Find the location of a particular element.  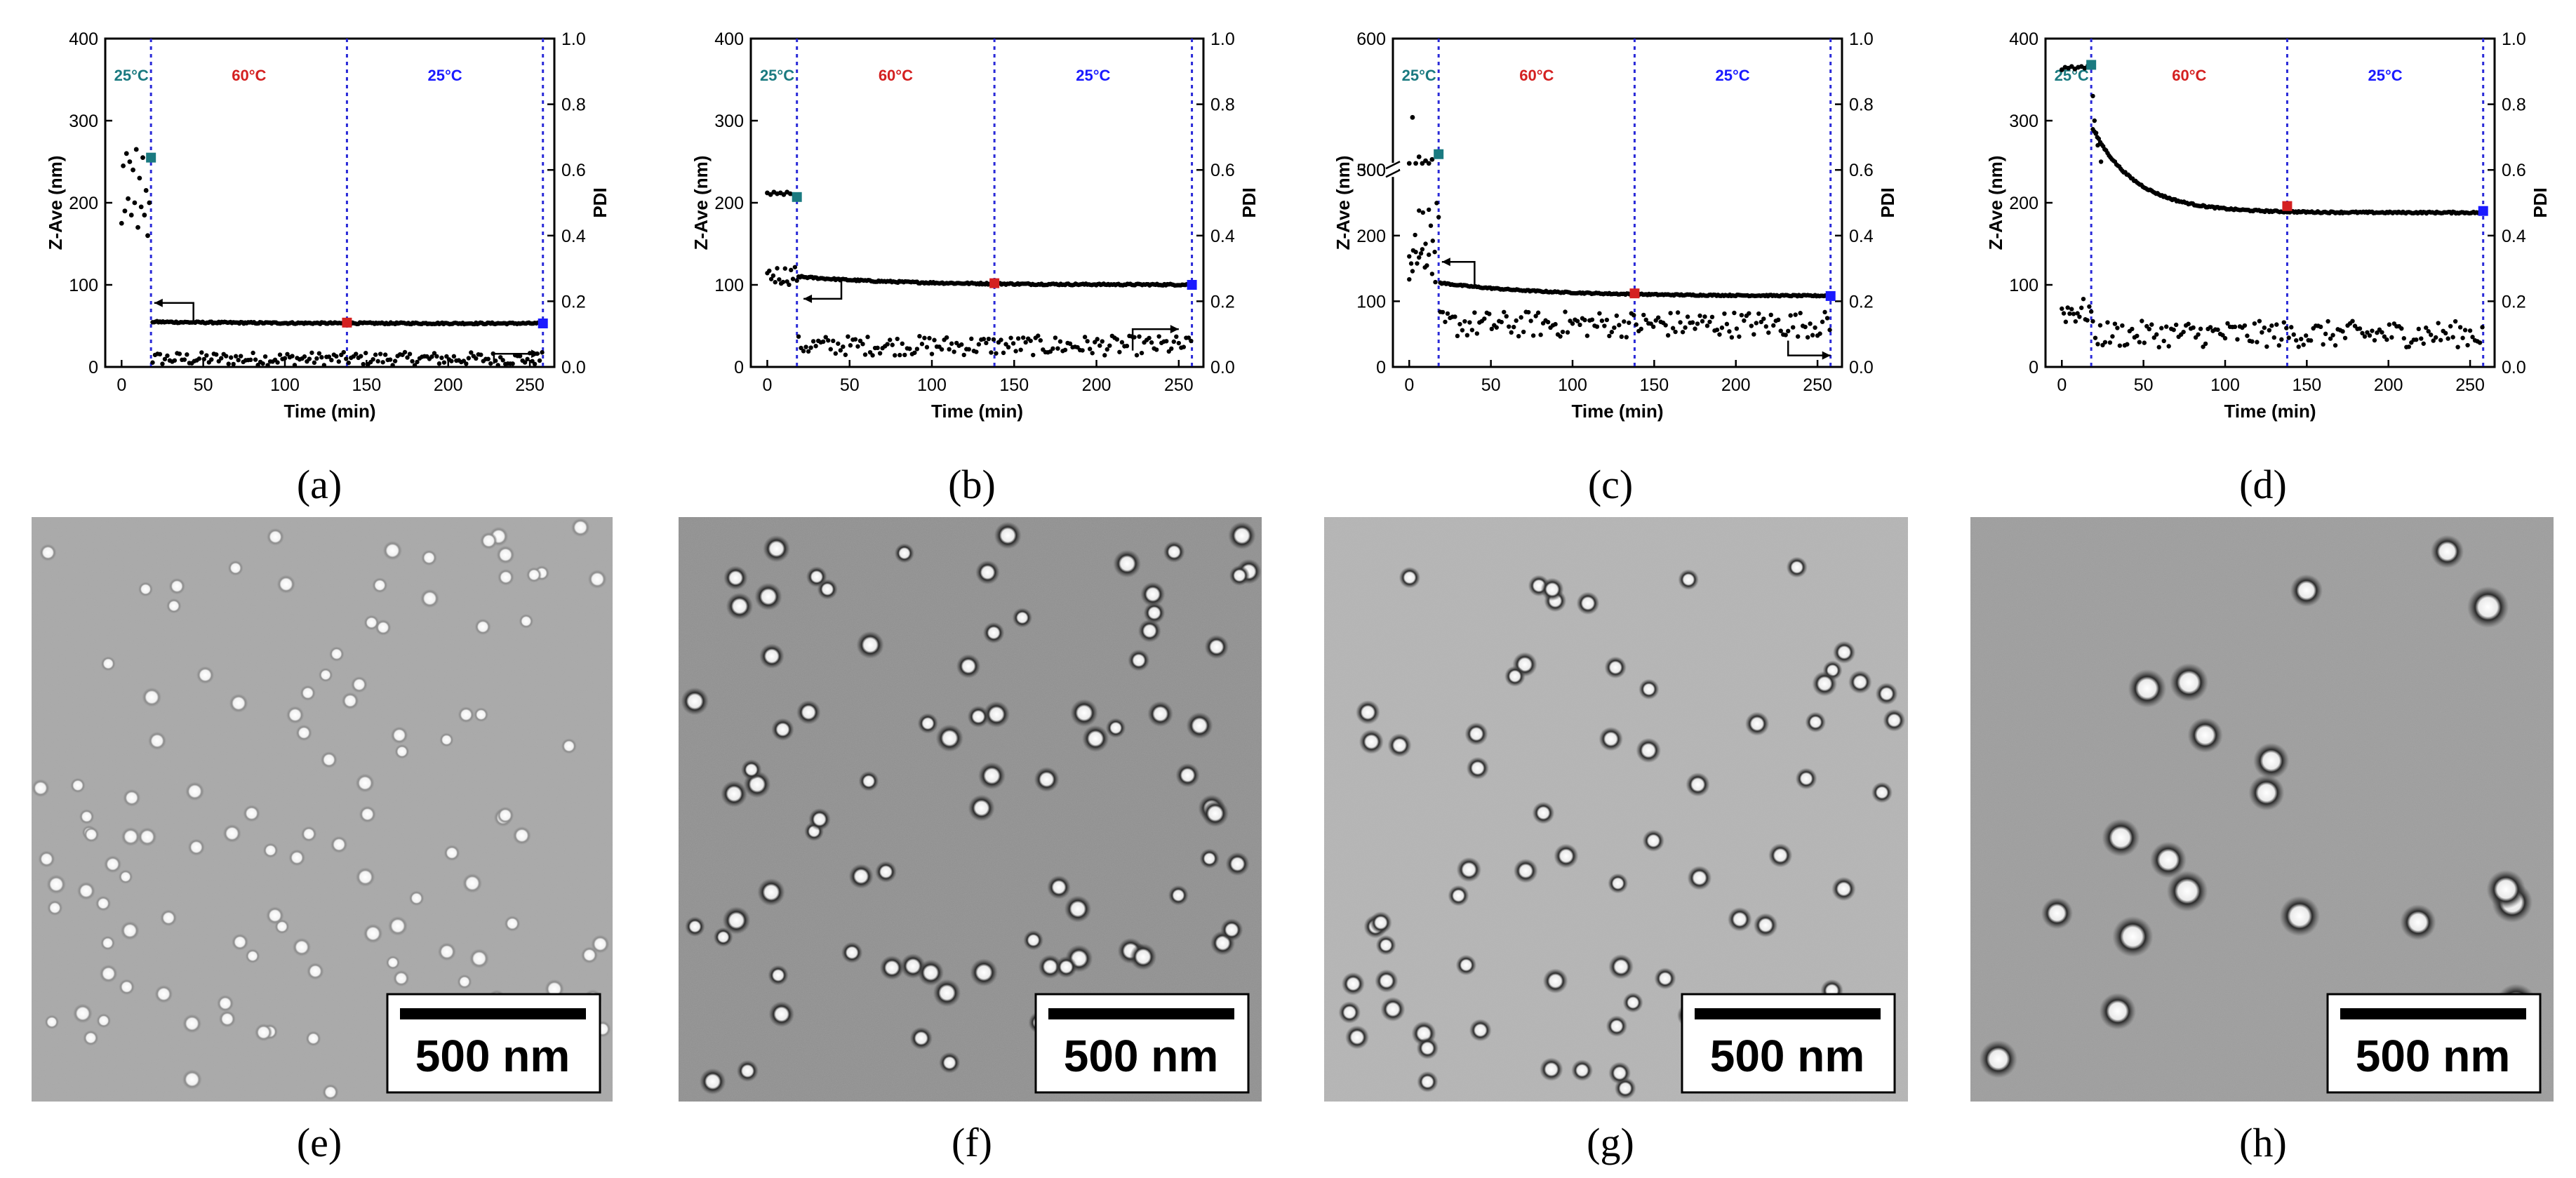

subfigure-label-f: (f) is located at coordinates (972, 1142).